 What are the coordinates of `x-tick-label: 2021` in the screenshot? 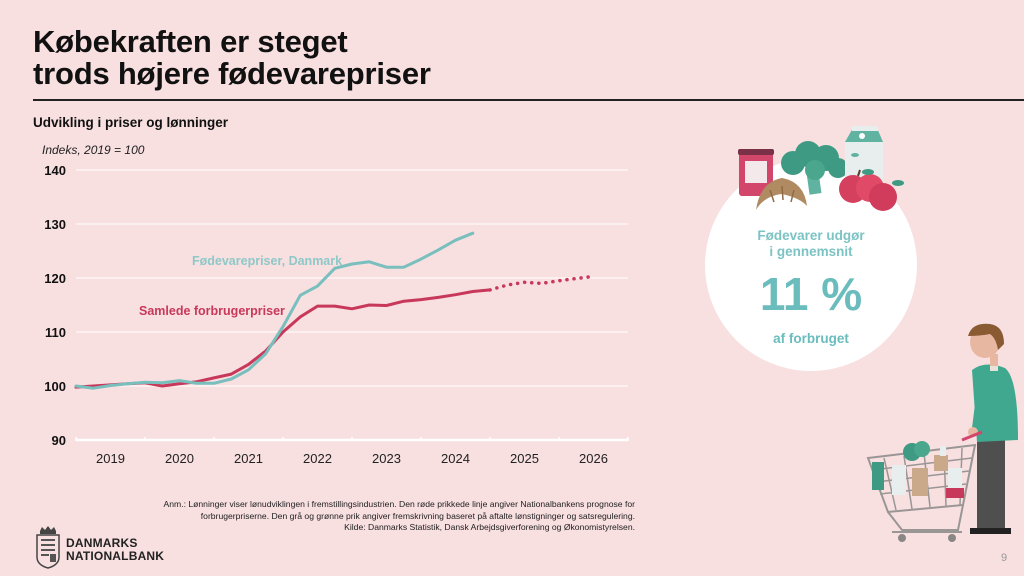 It's located at (248, 458).